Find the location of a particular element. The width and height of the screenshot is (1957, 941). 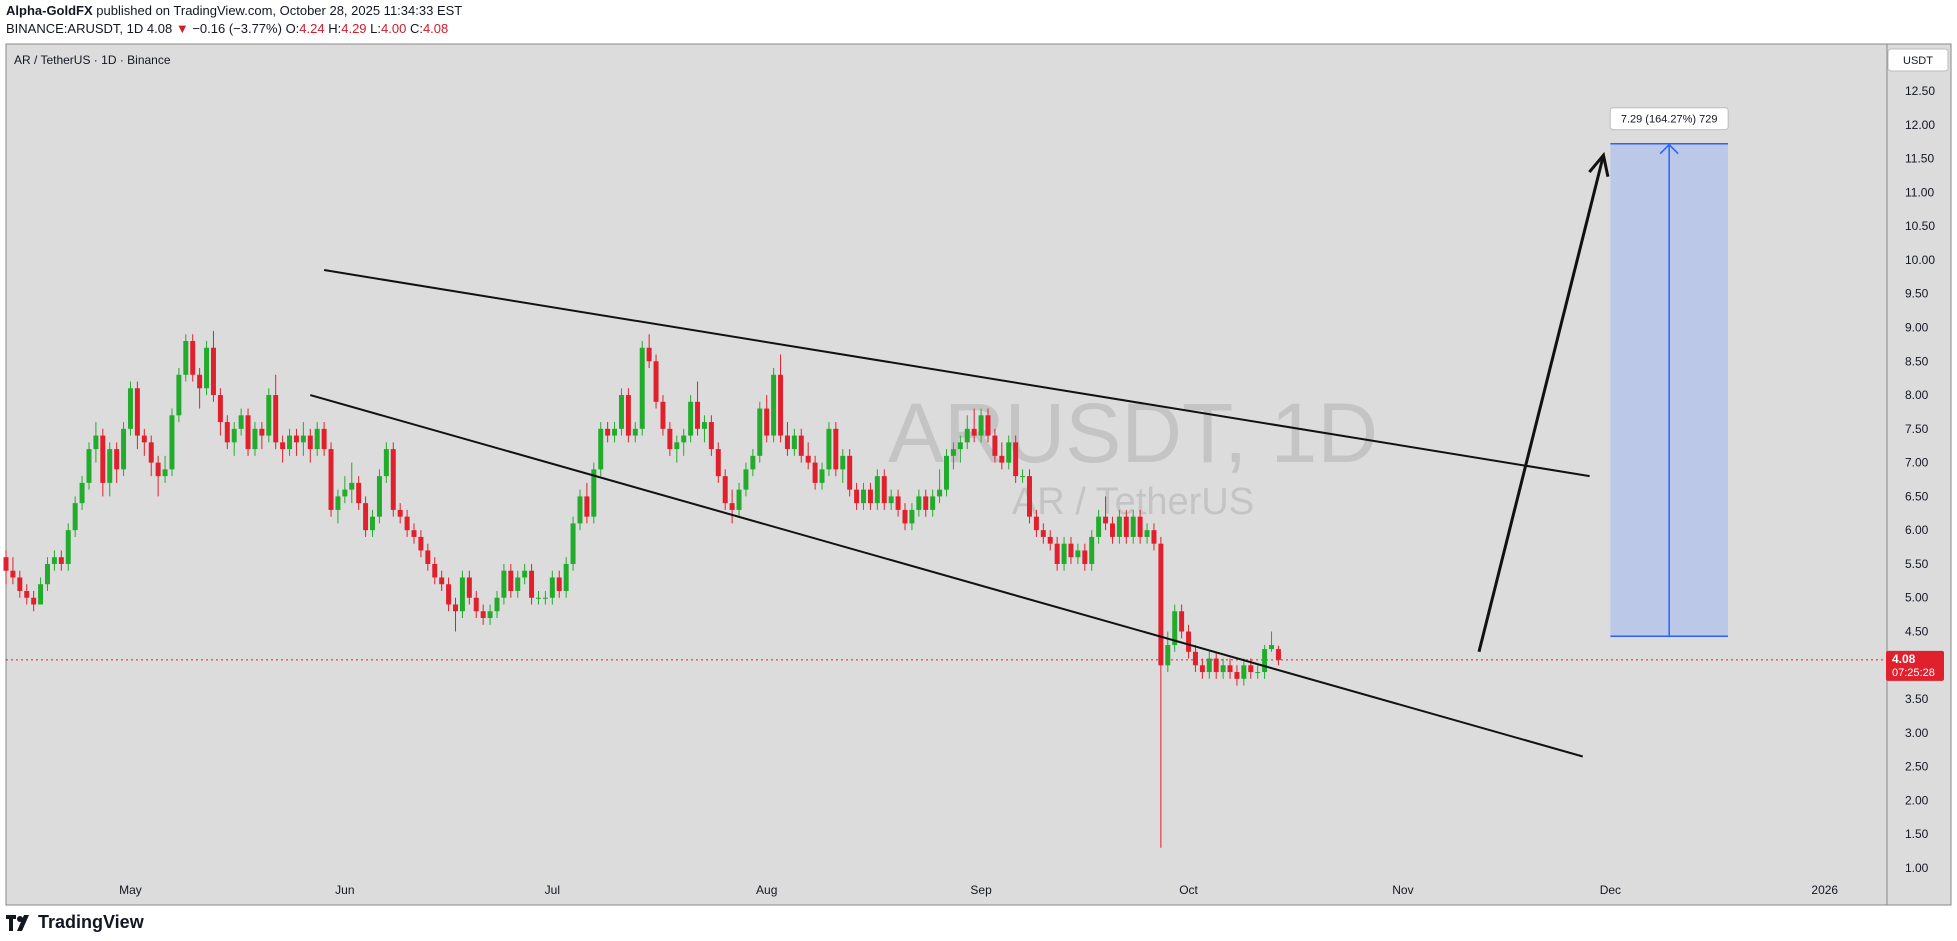

y-tick-label: 11.50 is located at coordinates (1919, 159).